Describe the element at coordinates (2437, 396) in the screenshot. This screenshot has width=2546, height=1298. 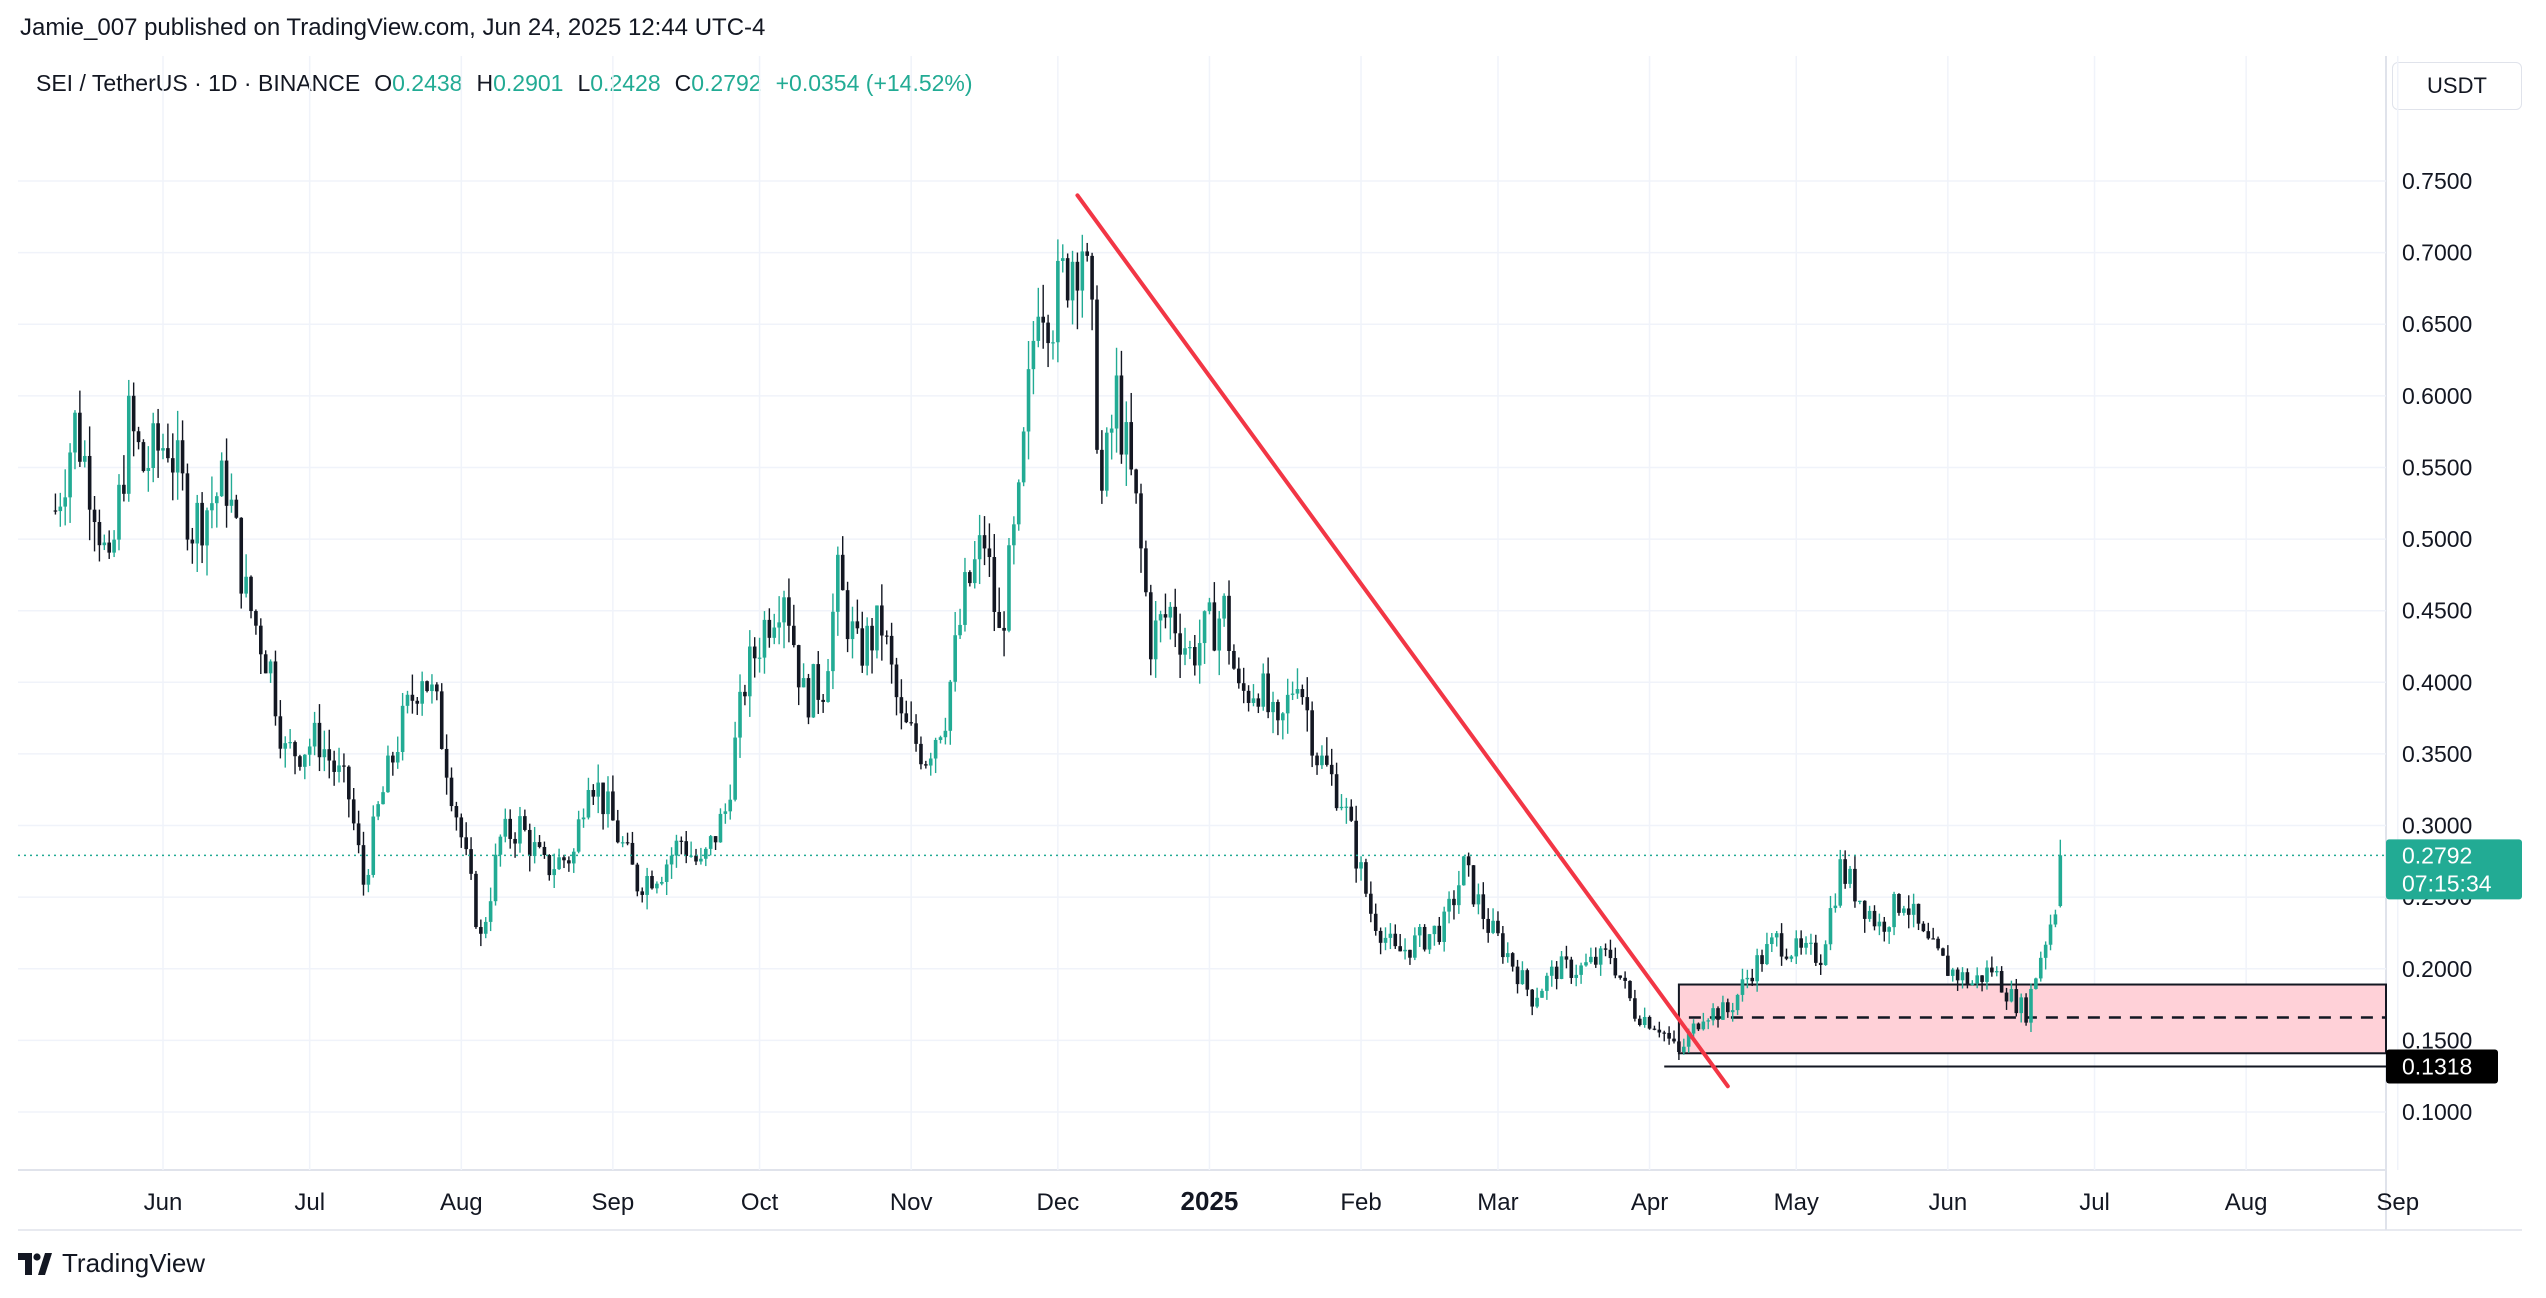
I see `price-tick-label: 0.6000` at that location.